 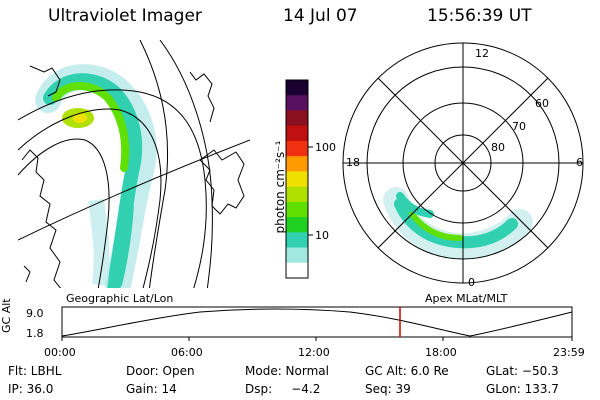 I want to click on timeline-tick-1200: 12:00, so click(x=314, y=352).